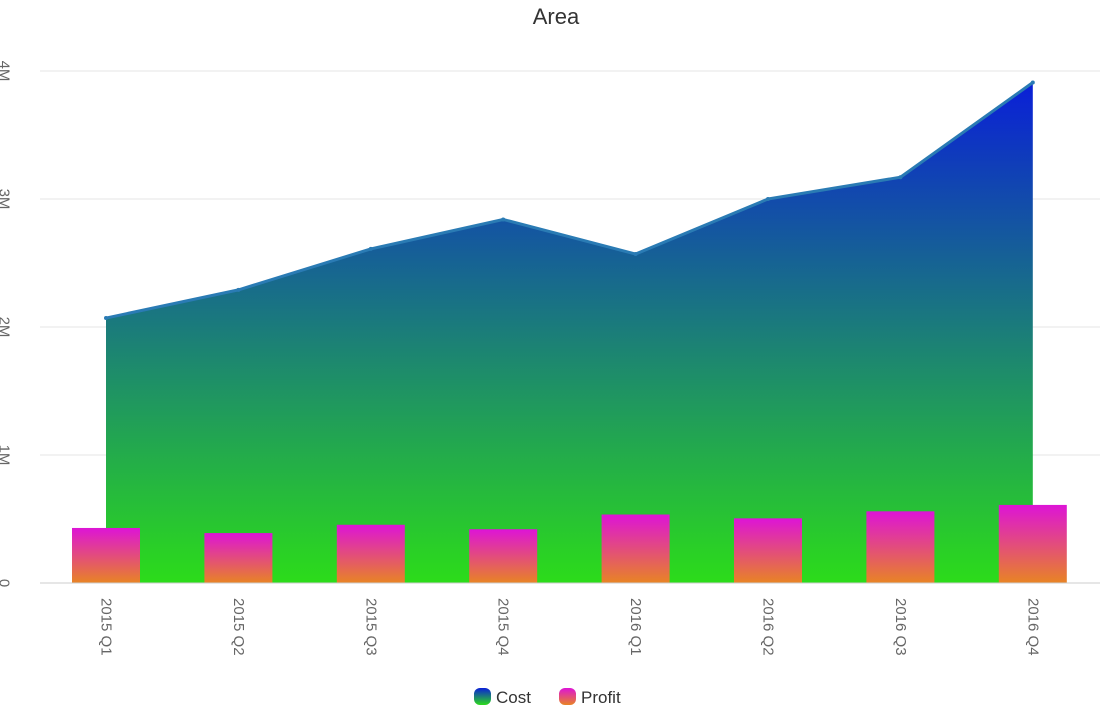 This screenshot has width=1105, height=724. What do you see at coordinates (1032, 627) in the screenshot?
I see `x-tick-label: 2016 Q4` at bounding box center [1032, 627].